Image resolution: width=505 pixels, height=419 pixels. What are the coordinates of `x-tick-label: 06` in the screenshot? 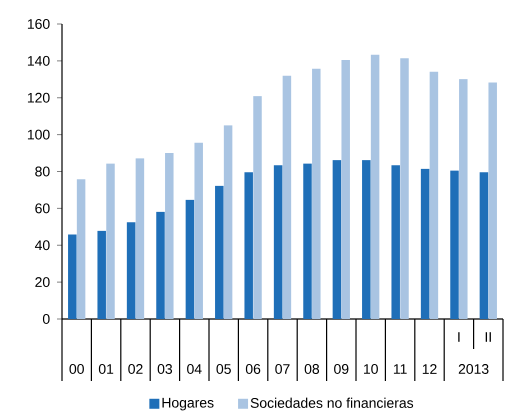 It's located at (253, 369).